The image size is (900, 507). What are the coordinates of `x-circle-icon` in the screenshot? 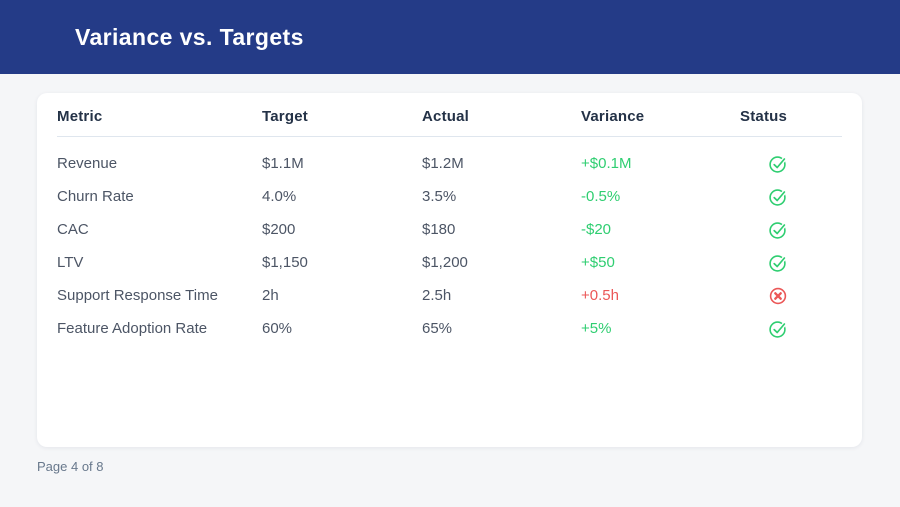 It's located at (778, 295).